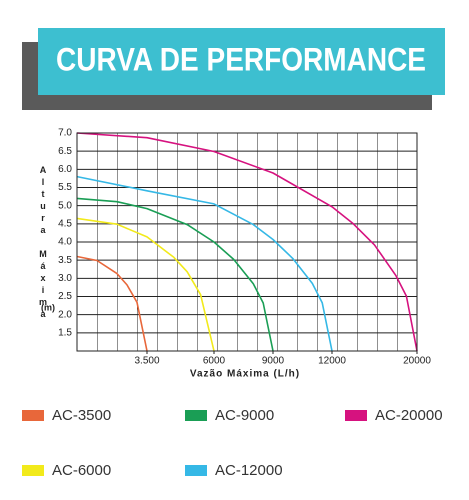 The height and width of the screenshot is (500, 469). What do you see at coordinates (65, 314) in the screenshot?
I see `y-tick-label: 2.0` at bounding box center [65, 314].